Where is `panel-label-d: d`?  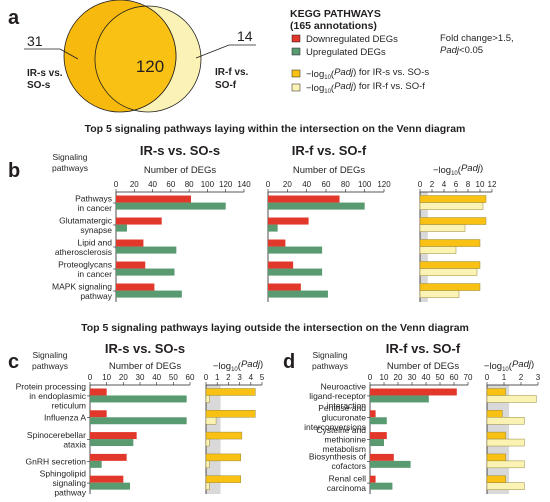
panel-label-d: d is located at coordinates (289, 362).